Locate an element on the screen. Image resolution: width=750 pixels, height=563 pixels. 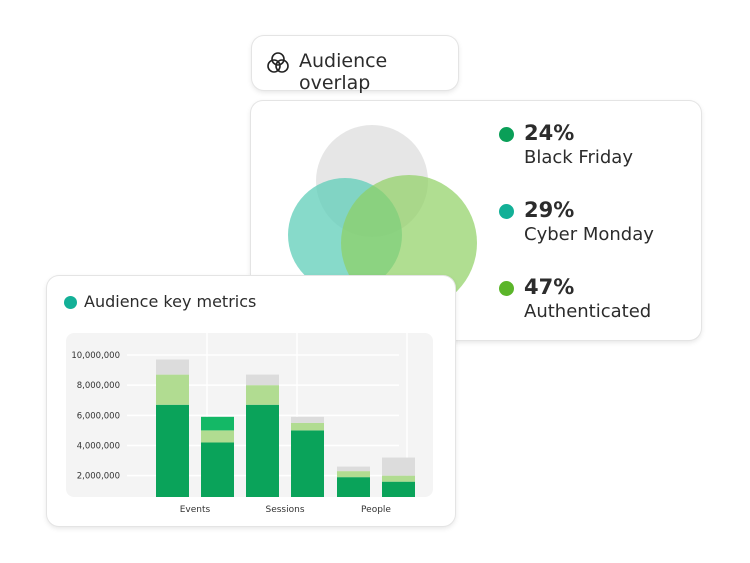
header-label: Audience overlap is located at coordinates (343, 72).